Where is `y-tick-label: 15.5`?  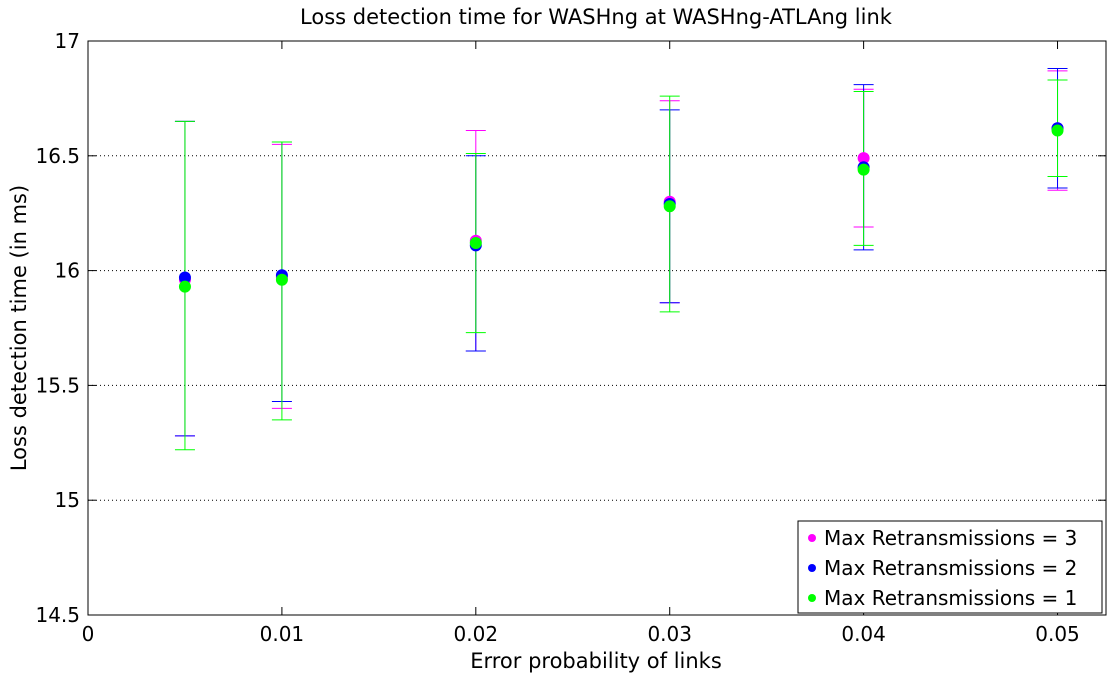
y-tick-label: 15.5 is located at coordinates (57, 385).